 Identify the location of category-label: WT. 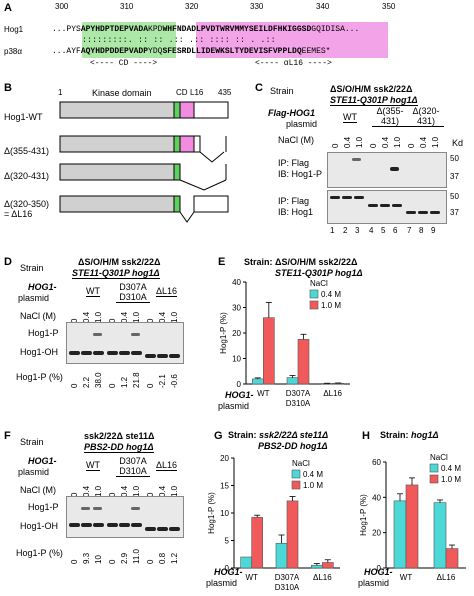
(406, 577).